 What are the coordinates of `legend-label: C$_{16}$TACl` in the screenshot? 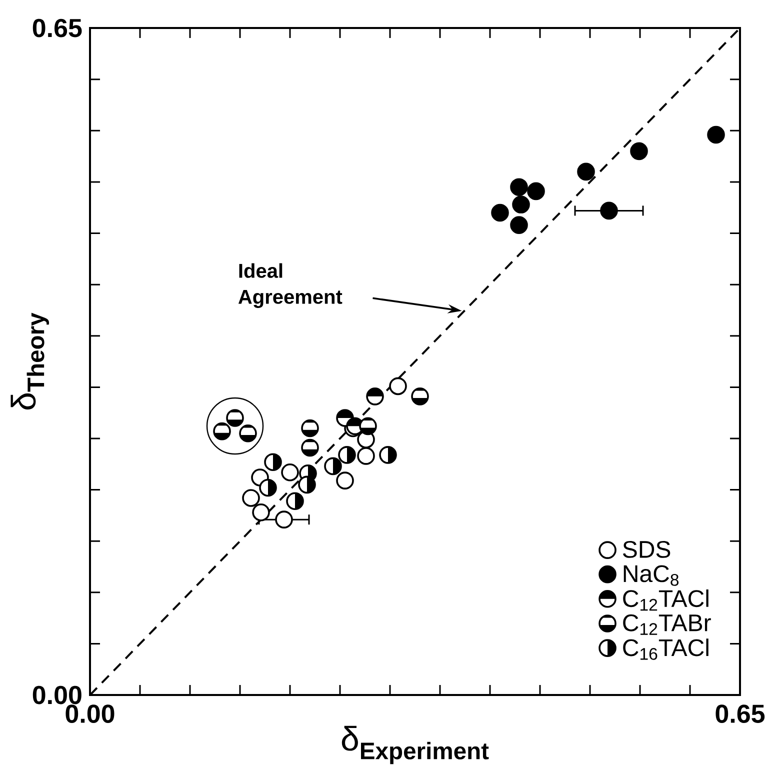 It's located at (665, 649).